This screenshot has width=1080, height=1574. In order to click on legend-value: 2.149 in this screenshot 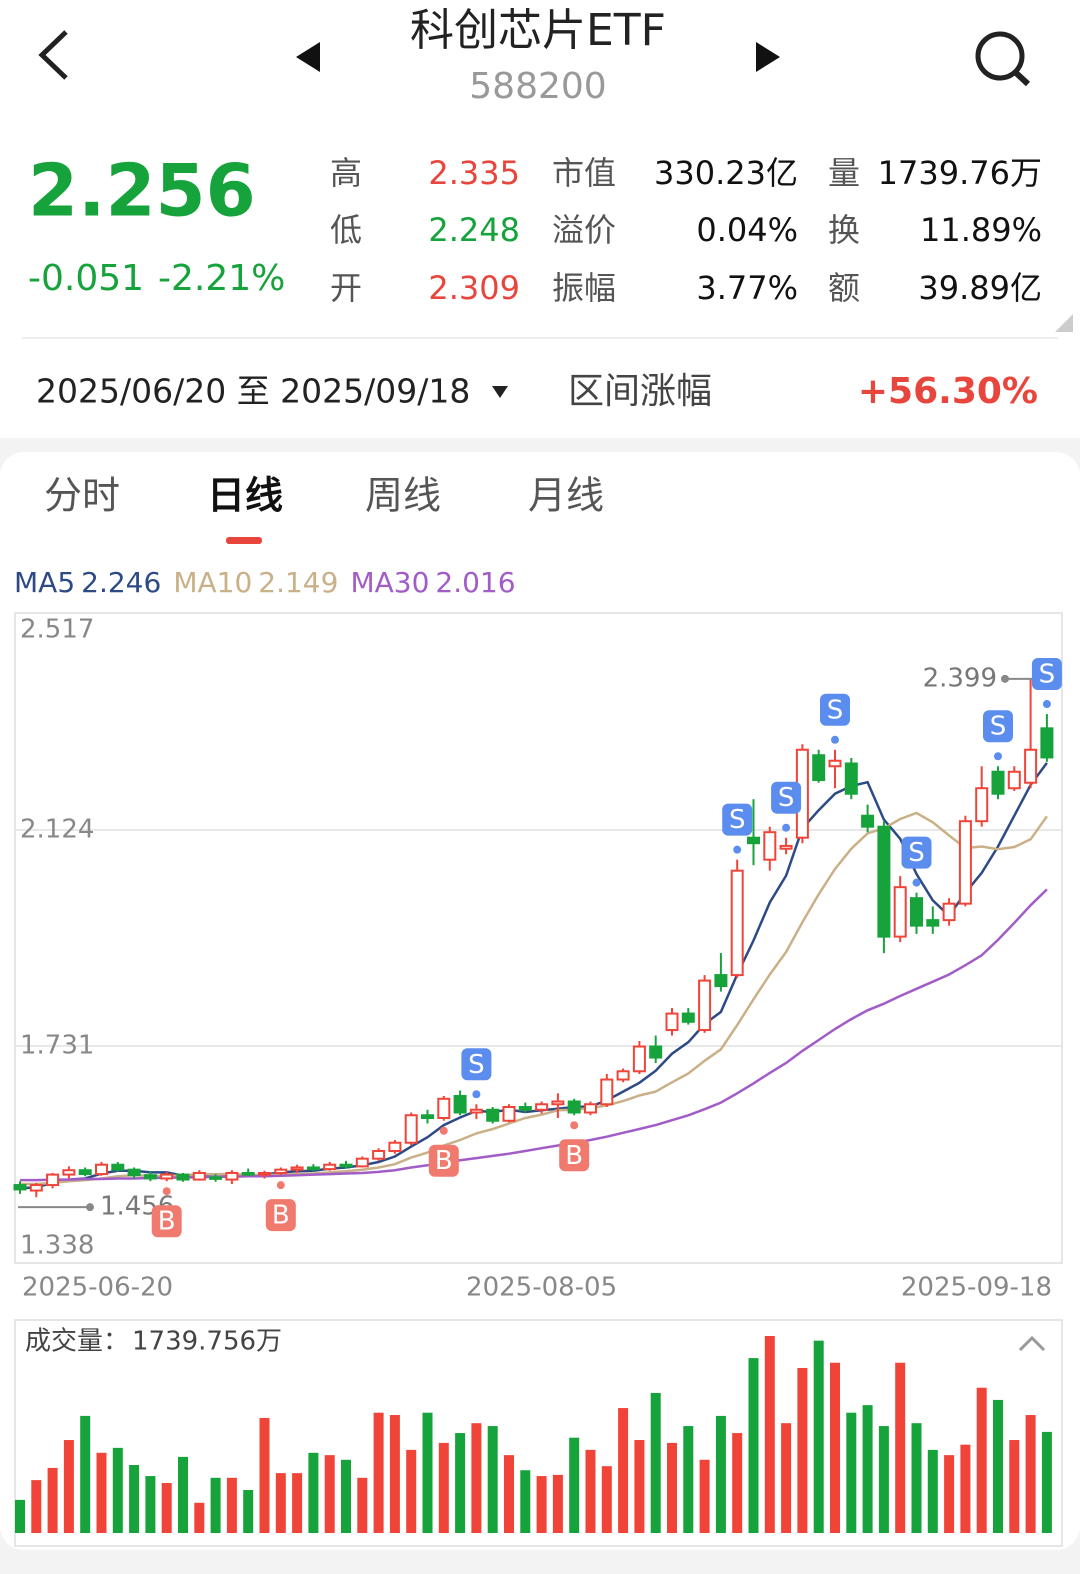, I will do `click(298, 582)`.